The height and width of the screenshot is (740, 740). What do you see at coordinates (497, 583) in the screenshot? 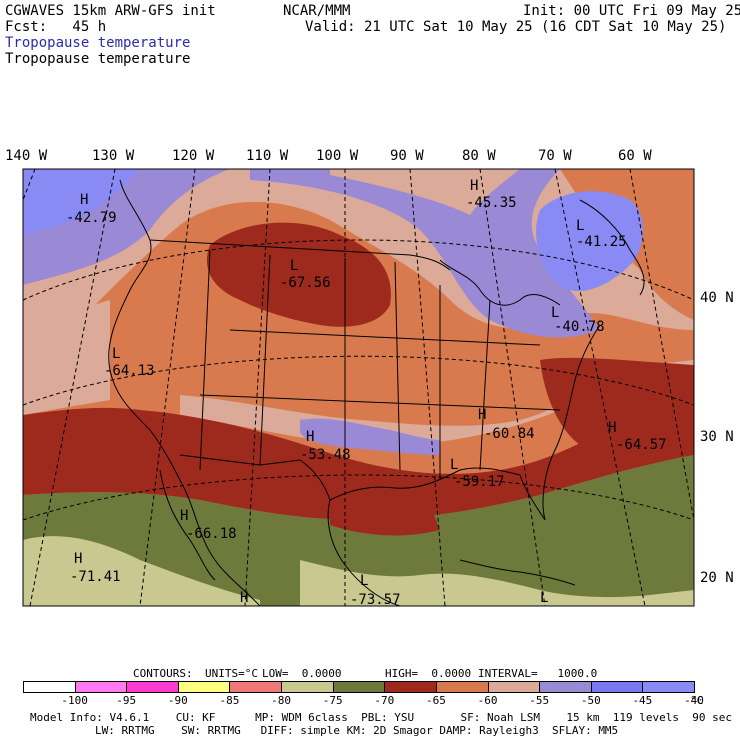
I see `shade-tan-caribbean` at bounding box center [497, 583].